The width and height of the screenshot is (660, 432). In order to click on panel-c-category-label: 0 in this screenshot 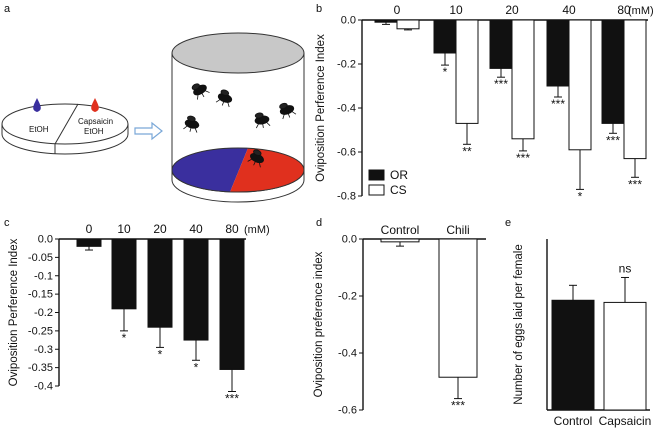, I will do `click(89, 229)`.